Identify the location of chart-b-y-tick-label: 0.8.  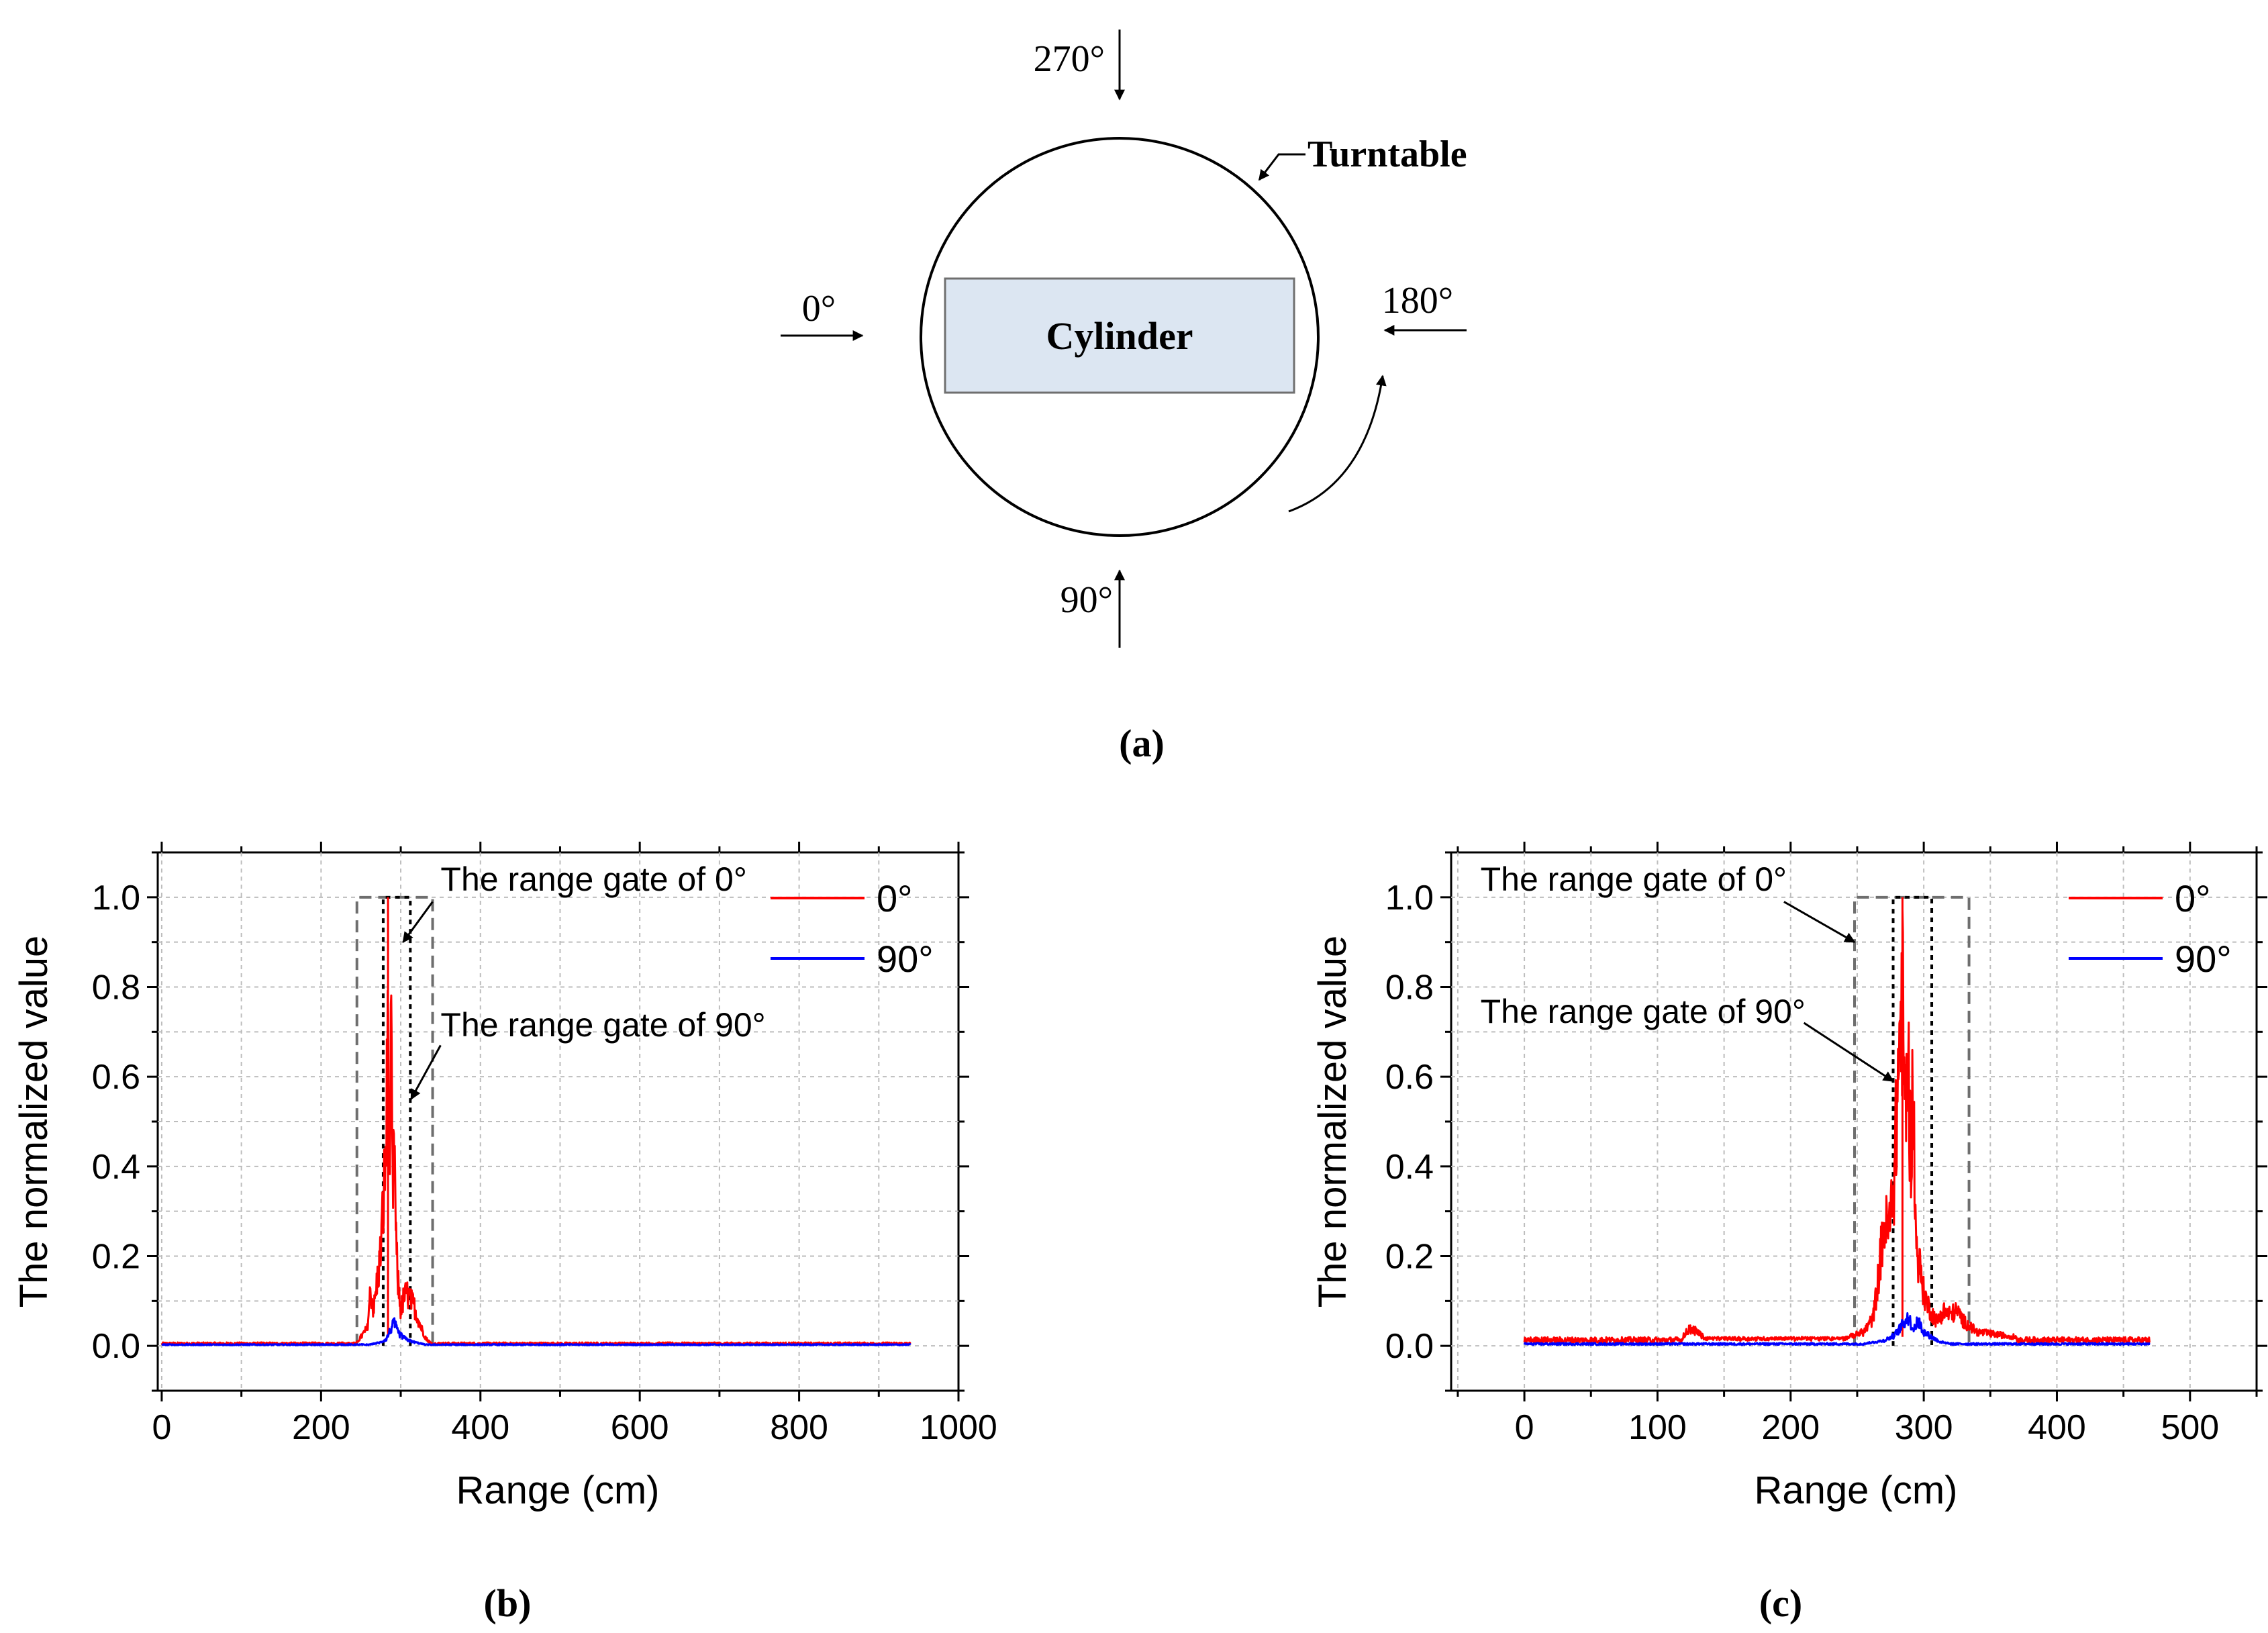
(116, 988).